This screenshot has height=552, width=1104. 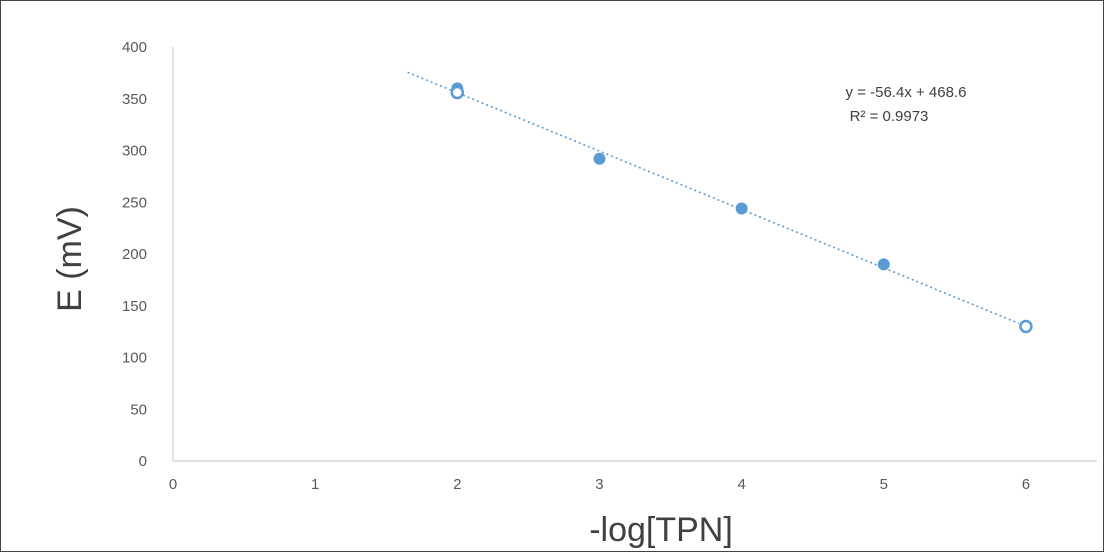 What do you see at coordinates (1026, 484) in the screenshot?
I see `x-tick-label: 6` at bounding box center [1026, 484].